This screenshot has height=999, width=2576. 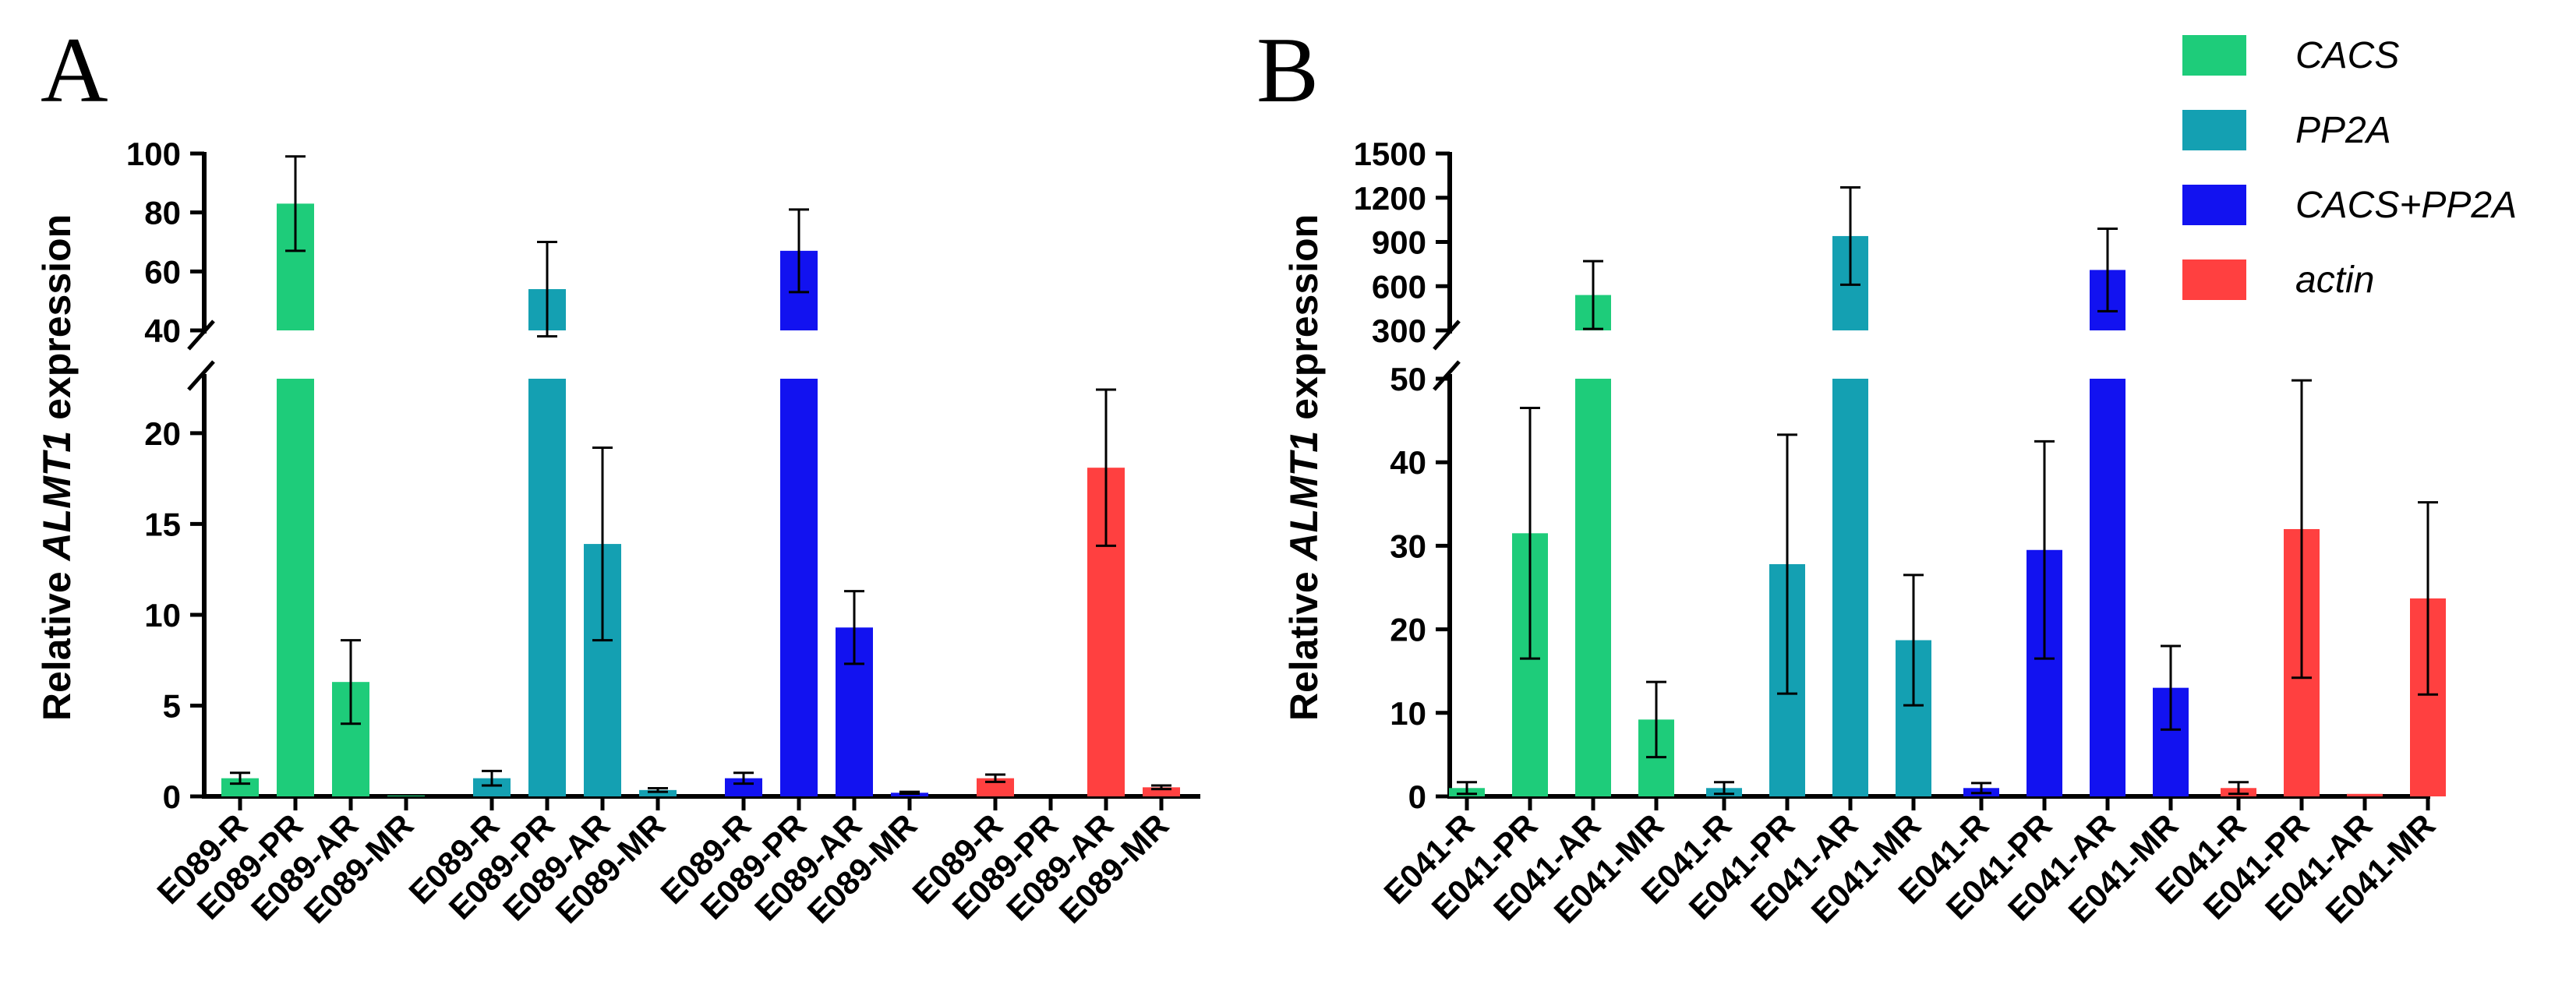 What do you see at coordinates (1399, 286) in the screenshot?
I see `y-tick-label-upper-b: 600` at bounding box center [1399, 286].